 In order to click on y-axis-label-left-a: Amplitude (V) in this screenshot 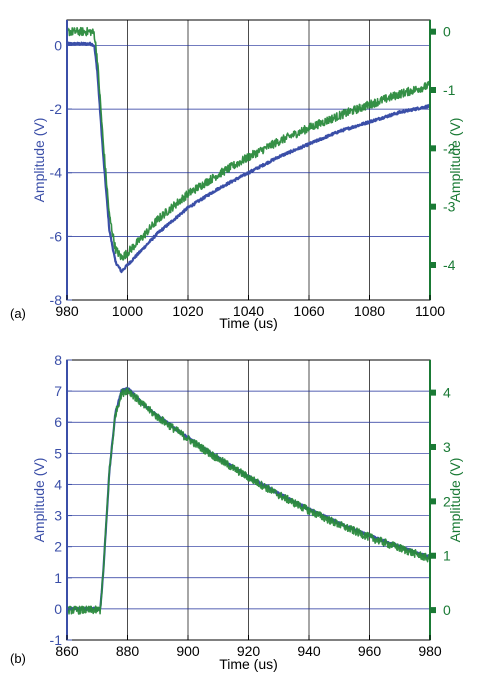, I will do `click(39, 160)`.